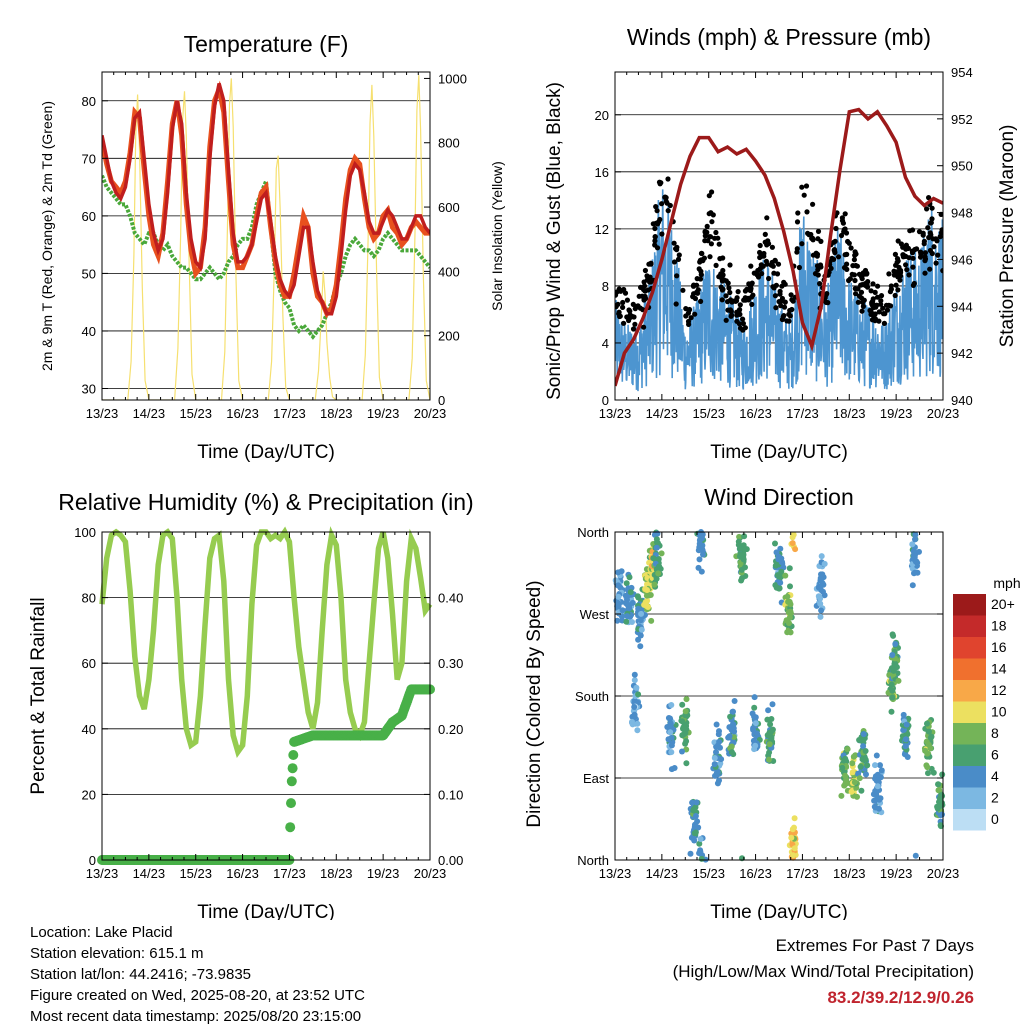  Describe the element at coordinates (266, 642) in the screenshot. I see `rh-series-line` at that location.